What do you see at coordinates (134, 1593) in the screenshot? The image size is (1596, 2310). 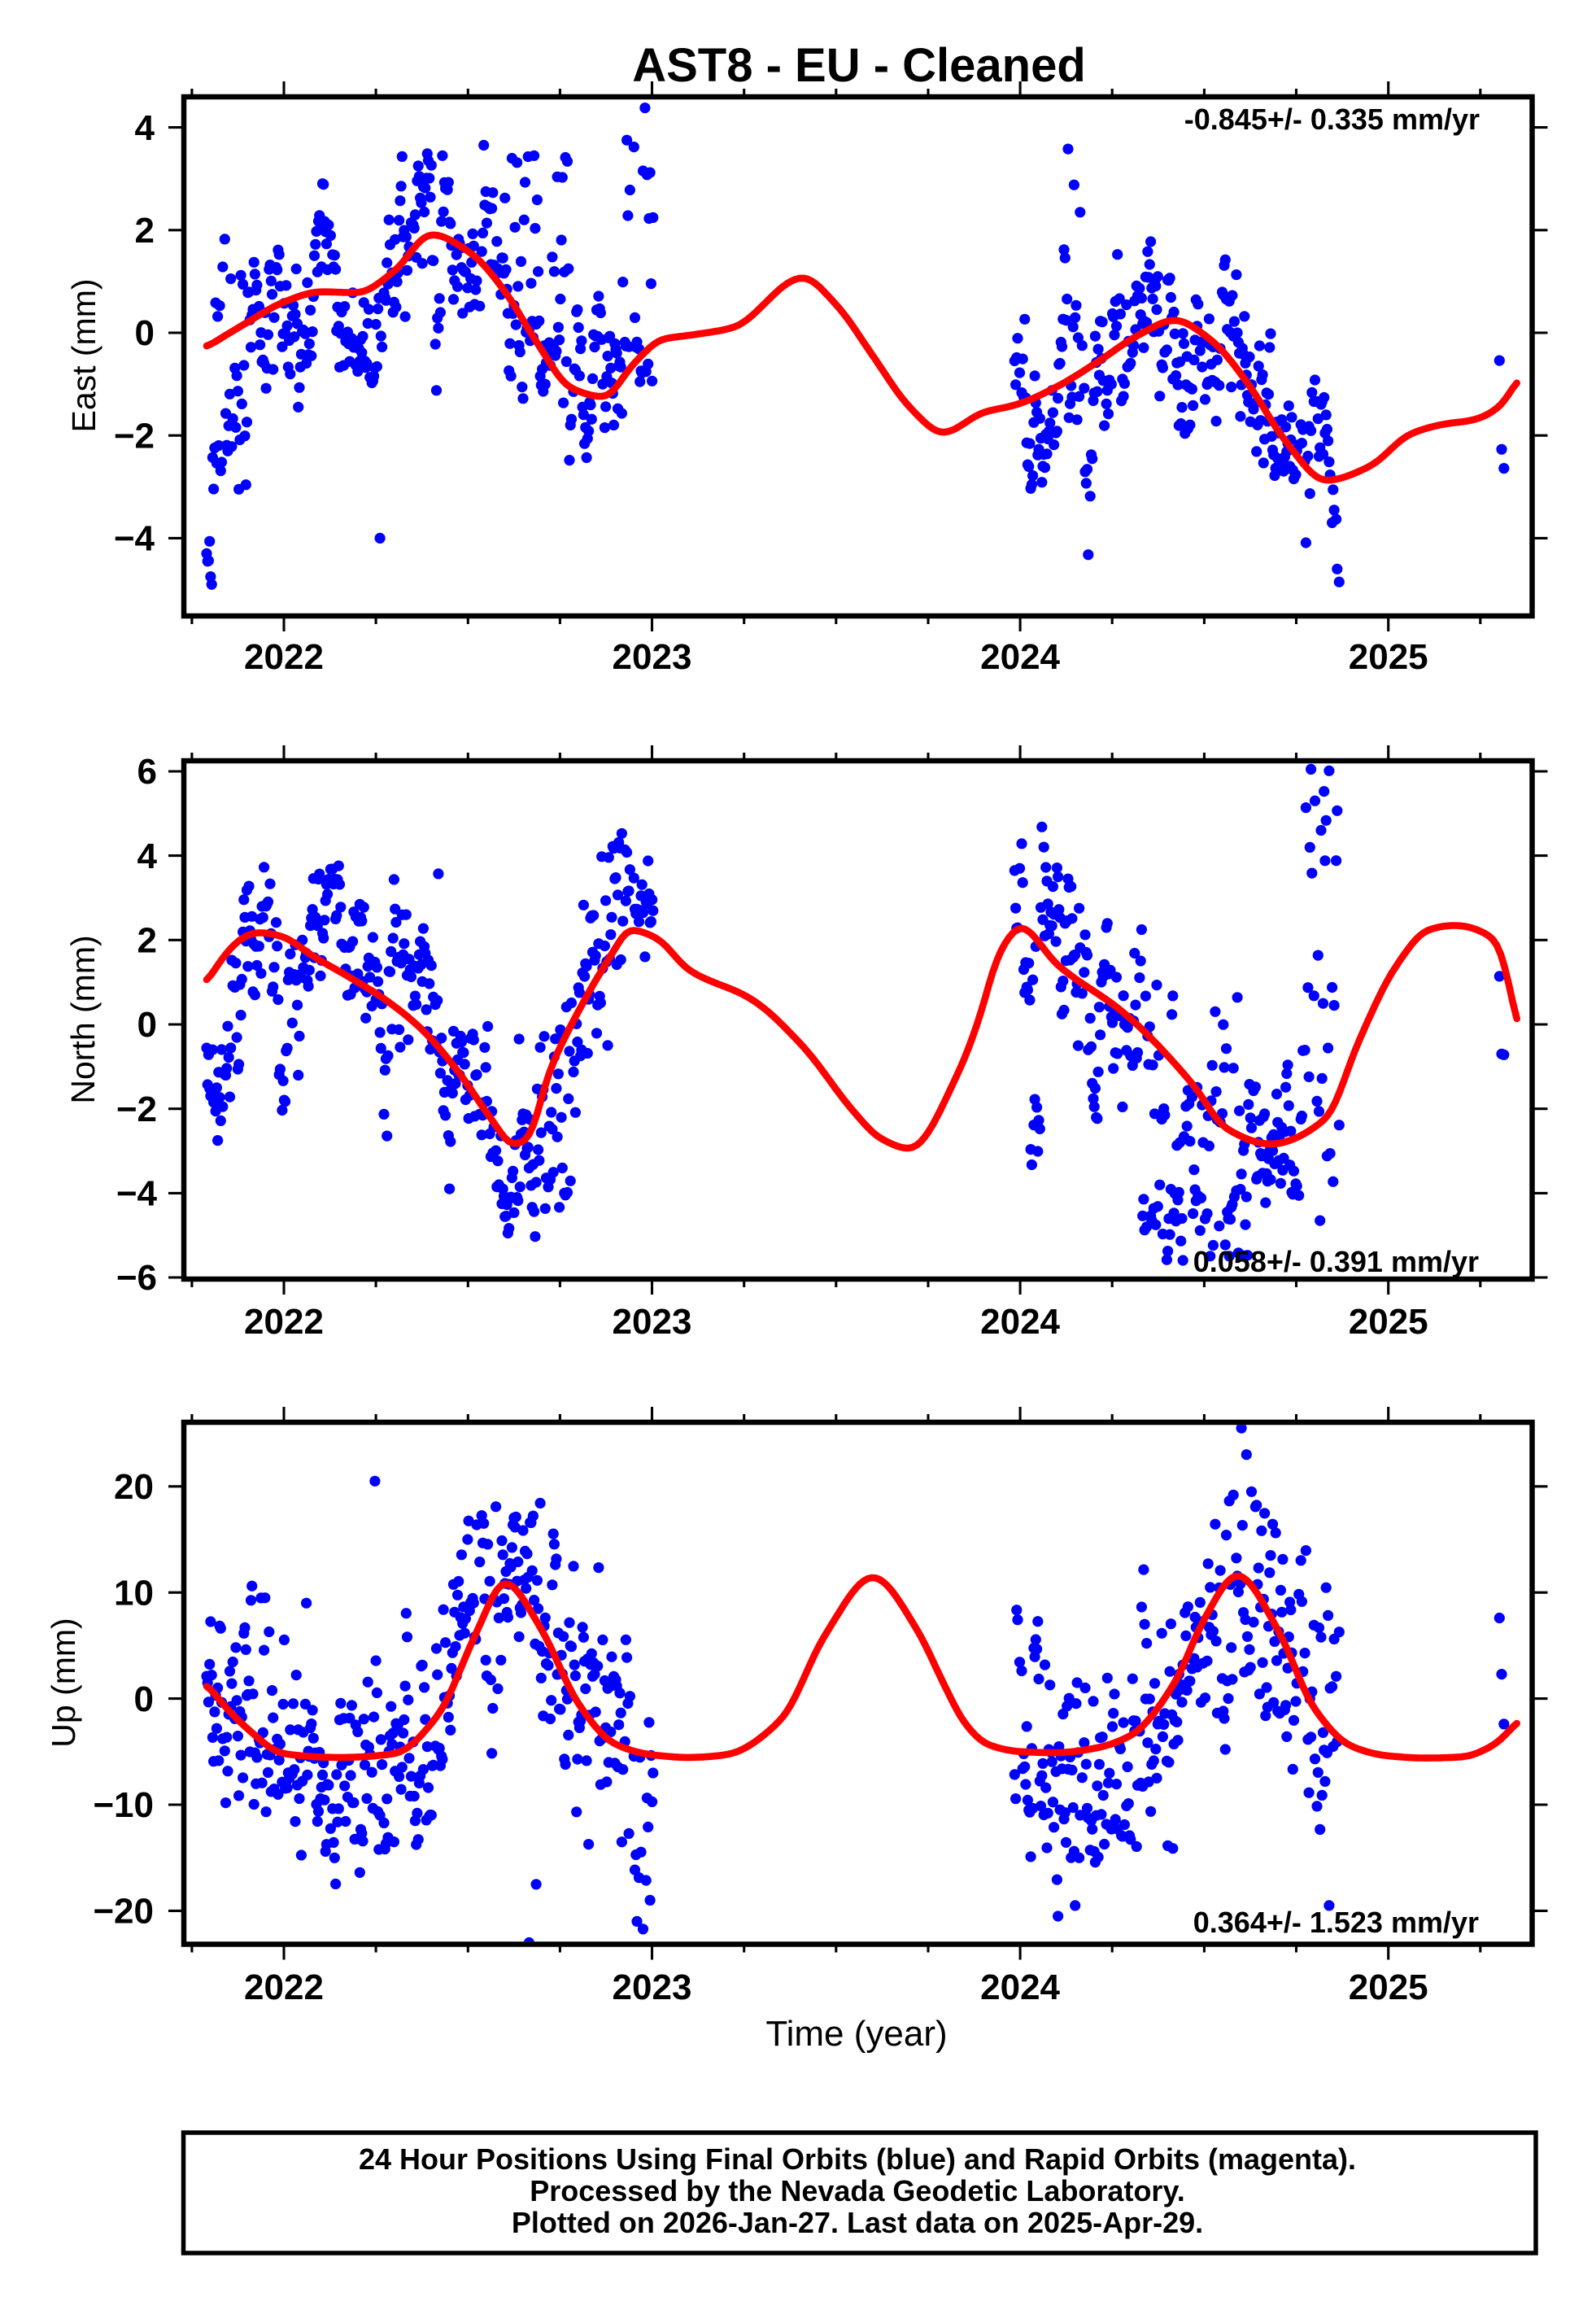 I see `svg-text: 10` at bounding box center [134, 1593].